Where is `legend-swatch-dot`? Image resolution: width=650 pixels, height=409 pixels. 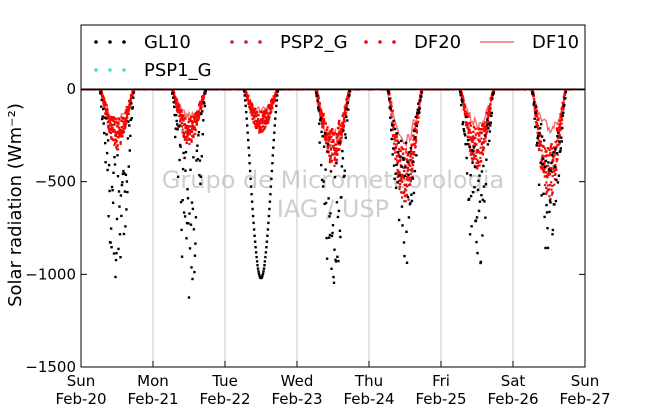 legend-swatch-dot is located at coordinates (246, 42).